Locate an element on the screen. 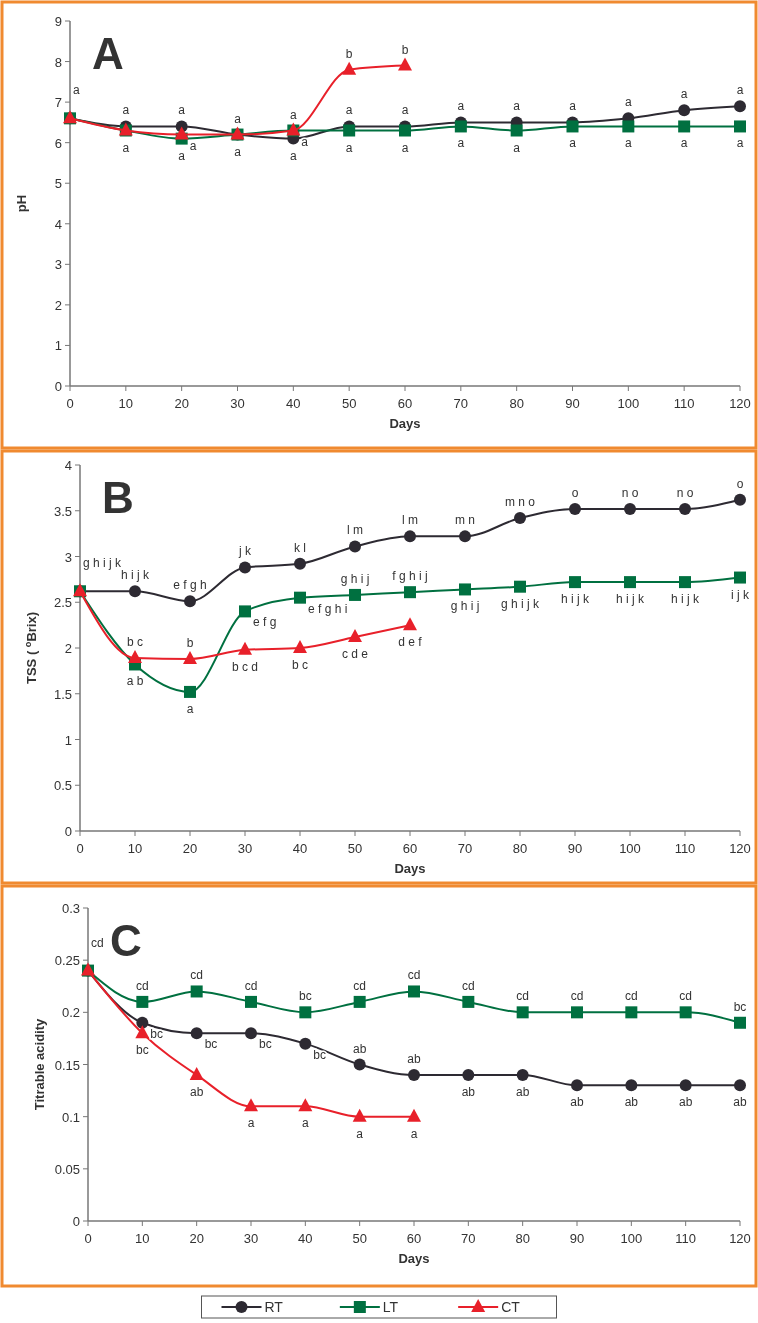 The width and height of the screenshot is (758, 1323). y-axis-title: Titrable acidity is located at coordinates (39, 1064).